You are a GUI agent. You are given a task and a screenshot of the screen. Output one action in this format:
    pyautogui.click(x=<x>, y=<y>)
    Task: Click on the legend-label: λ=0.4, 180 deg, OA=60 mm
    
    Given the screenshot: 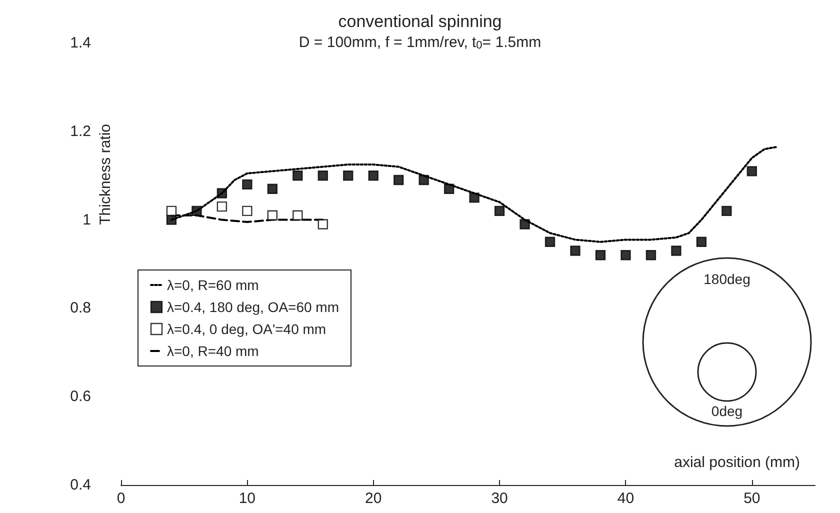 What is the action you would take?
    pyautogui.click(x=253, y=307)
    